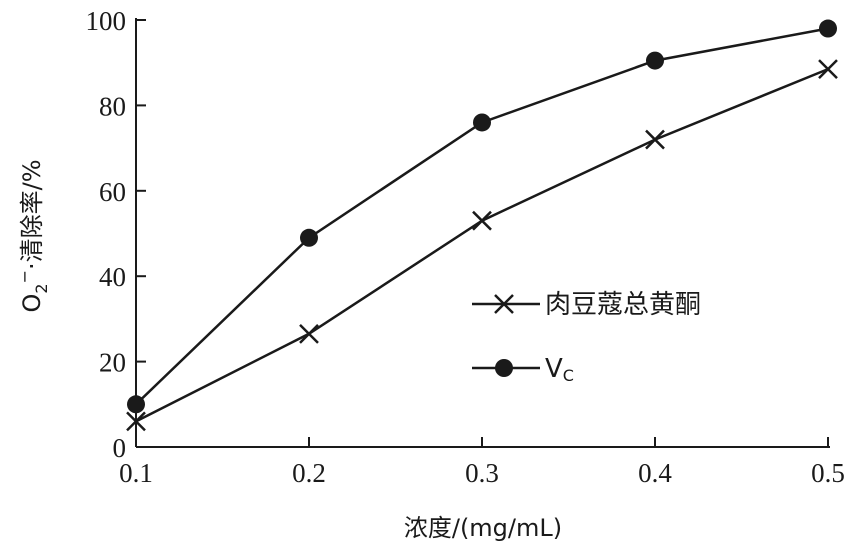 This screenshot has height=547, width=848. I want to click on y-axis-title: O2−·清除率/%, so click(33, 235).